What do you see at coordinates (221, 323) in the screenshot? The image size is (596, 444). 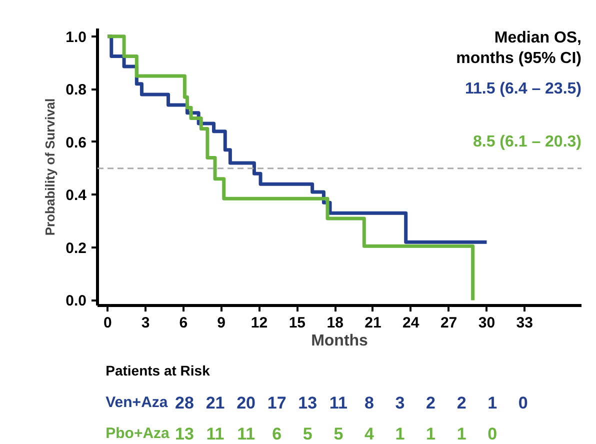 I see `x-tick-label: 9` at bounding box center [221, 323].